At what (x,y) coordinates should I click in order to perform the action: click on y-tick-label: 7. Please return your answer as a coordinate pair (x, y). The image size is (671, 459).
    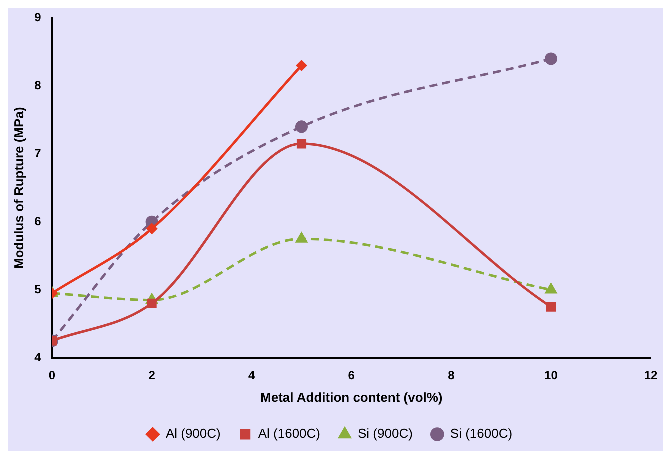
    Looking at the image, I should click on (38, 153).